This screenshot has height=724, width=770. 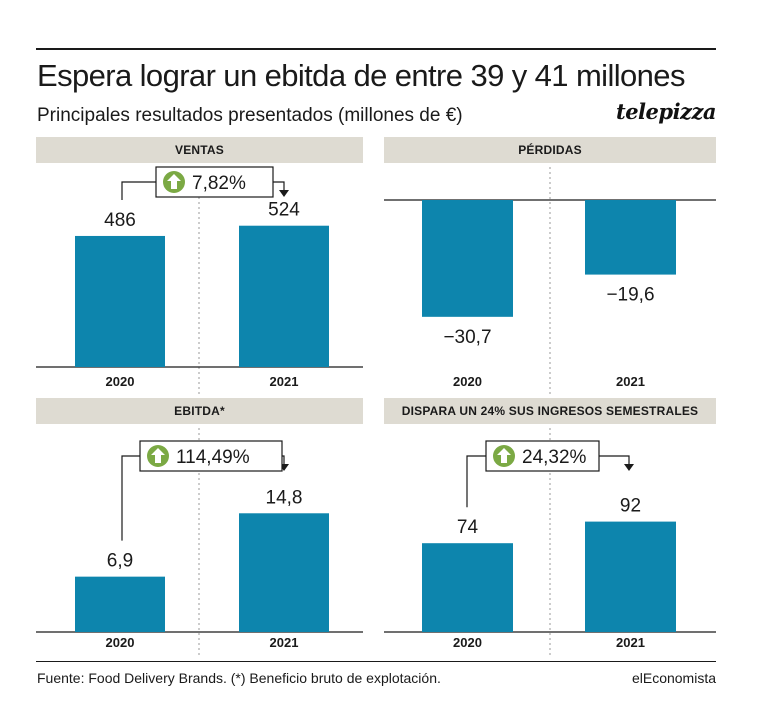 What do you see at coordinates (284, 497) in the screenshot?
I see `ebitda-value-label-2021: 14,8` at bounding box center [284, 497].